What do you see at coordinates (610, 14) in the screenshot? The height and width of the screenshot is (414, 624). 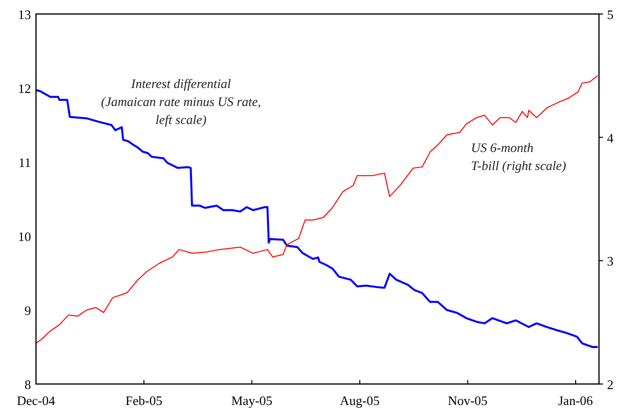 I see `y2-tick-label: 5` at bounding box center [610, 14].